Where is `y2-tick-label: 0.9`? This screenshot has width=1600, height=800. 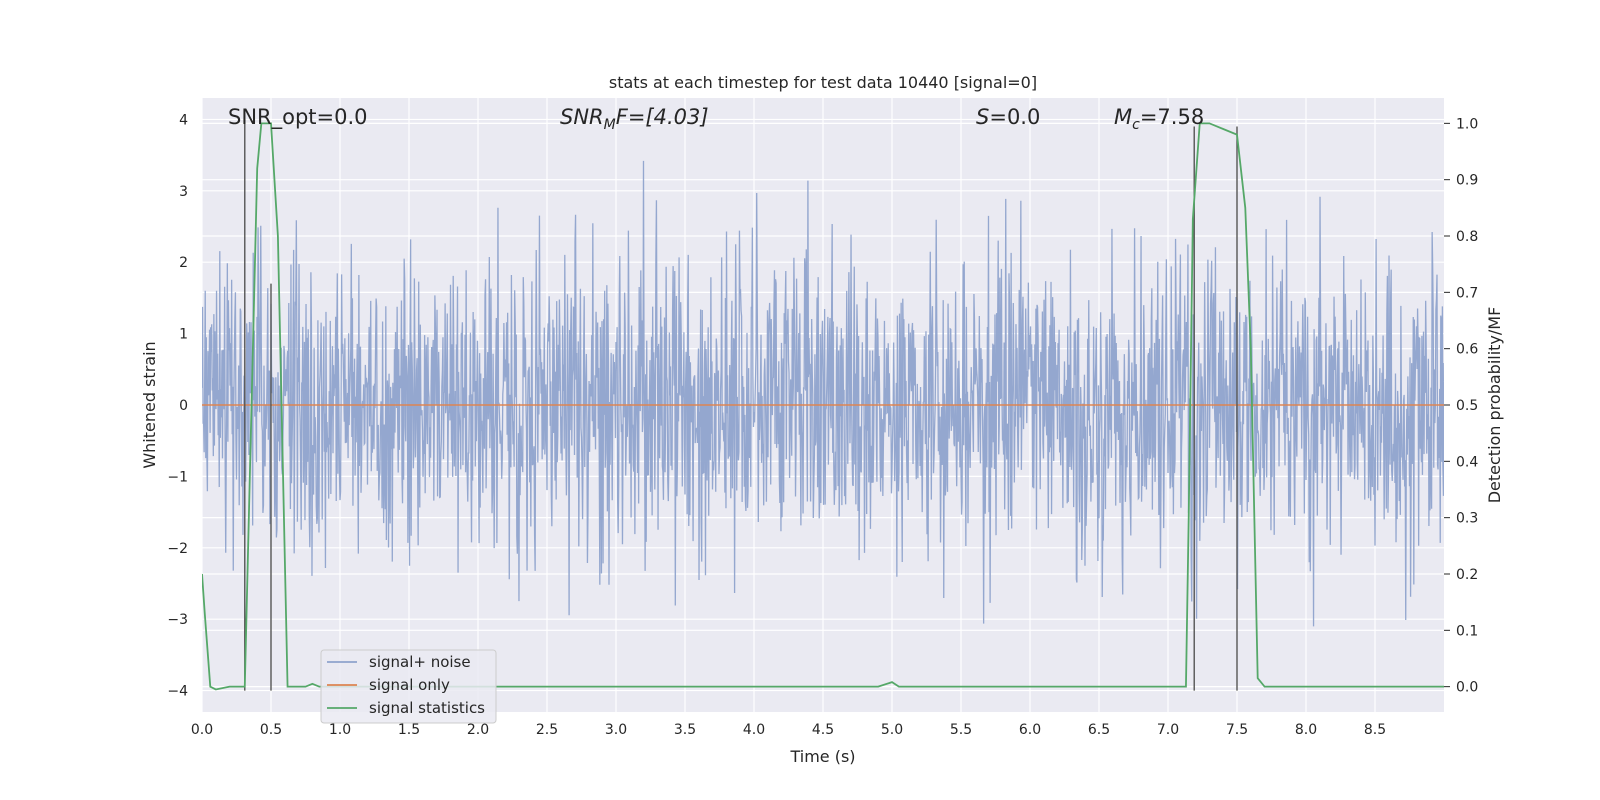 y2-tick-label: 0.9 is located at coordinates (1467, 181).